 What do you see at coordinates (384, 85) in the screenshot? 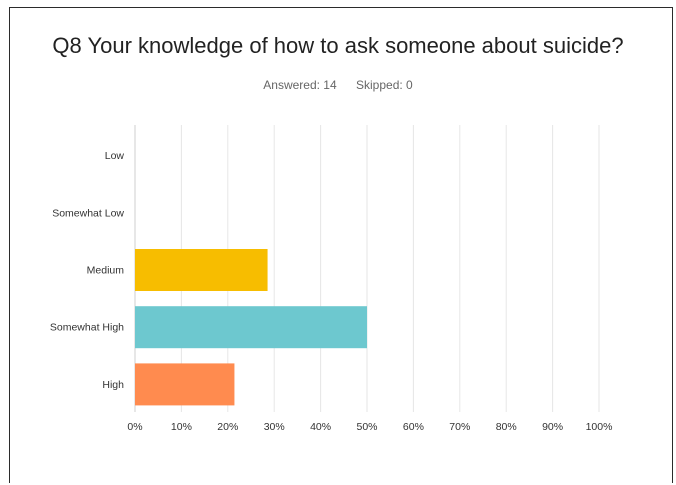
I see `skipped-count: Skipped: 0` at bounding box center [384, 85].